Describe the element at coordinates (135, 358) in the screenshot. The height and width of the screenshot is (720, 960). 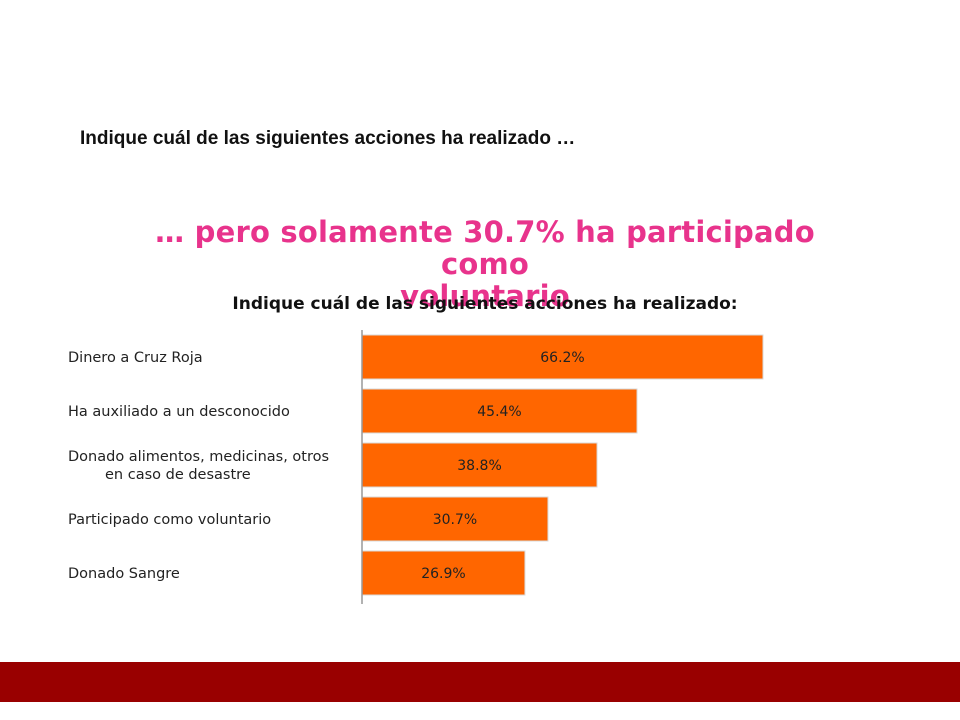
I see `category-label-1: Dinero a Cruz Roja` at that location.